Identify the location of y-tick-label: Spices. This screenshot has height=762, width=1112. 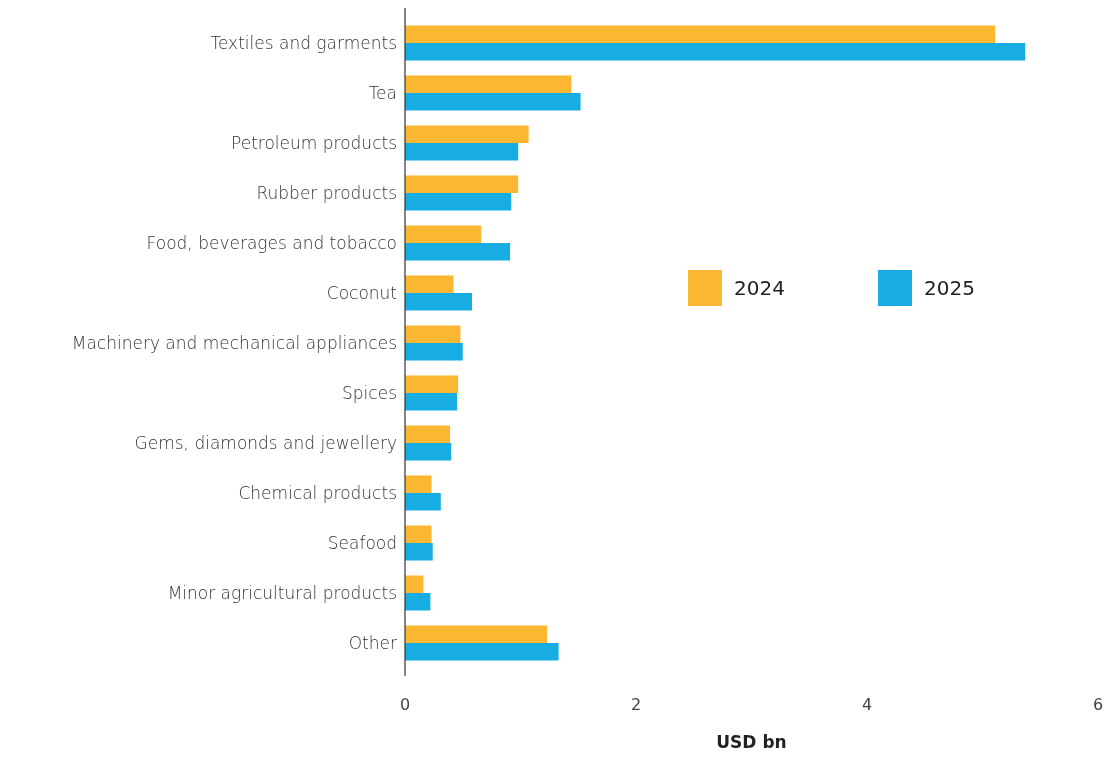
(369, 392).